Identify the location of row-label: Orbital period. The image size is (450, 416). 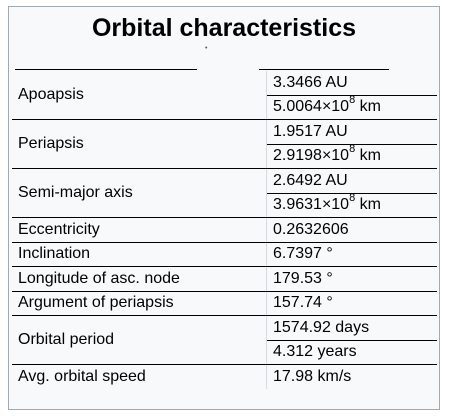
(139, 340).